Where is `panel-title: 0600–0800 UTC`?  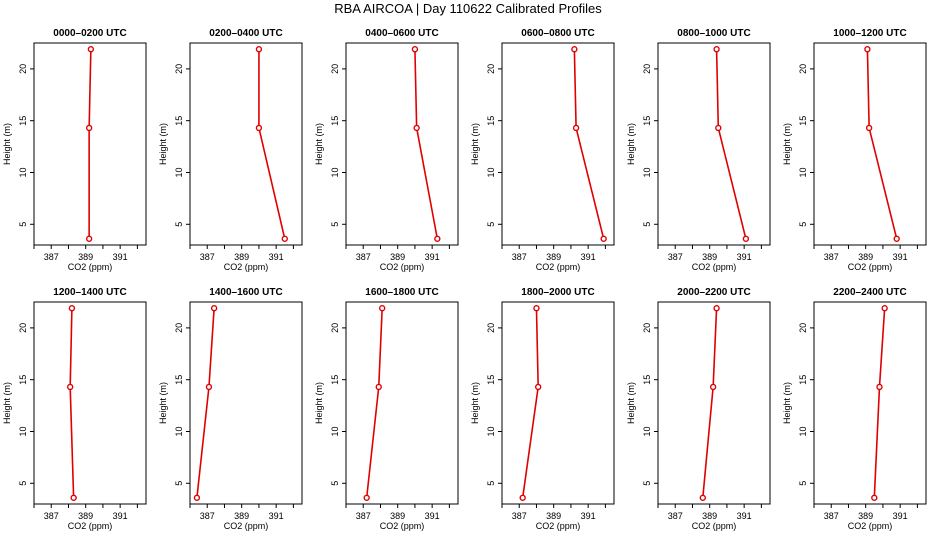 panel-title: 0600–0800 UTC is located at coordinates (557, 33).